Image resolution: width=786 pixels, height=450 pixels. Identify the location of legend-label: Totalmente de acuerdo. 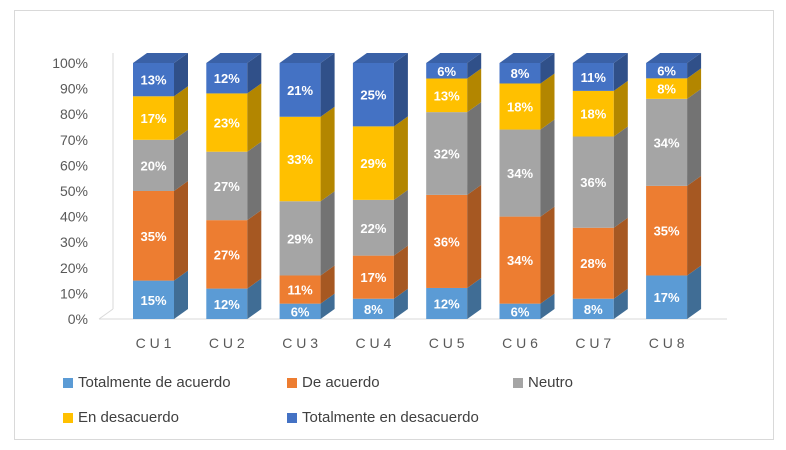
(154, 382).